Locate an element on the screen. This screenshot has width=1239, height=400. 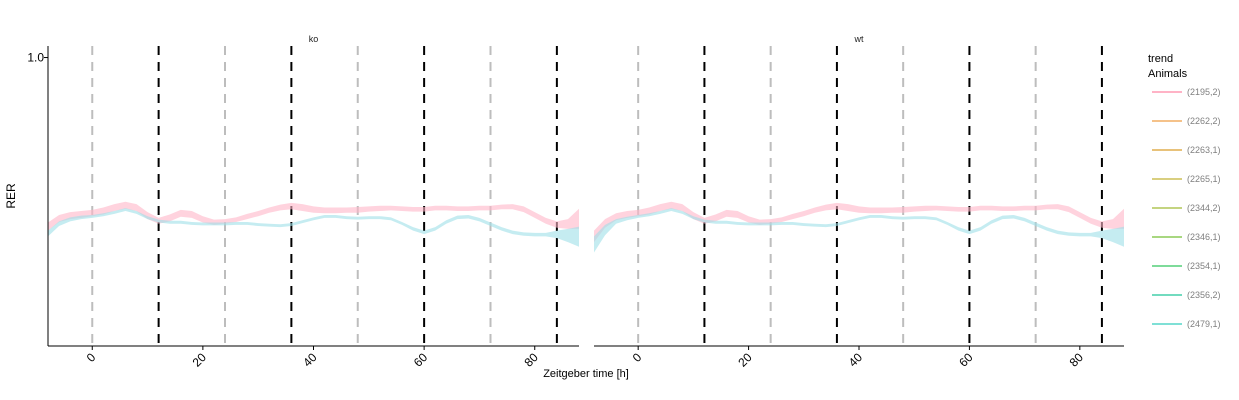
legend-item: (2346,1) is located at coordinates (1186, 237).